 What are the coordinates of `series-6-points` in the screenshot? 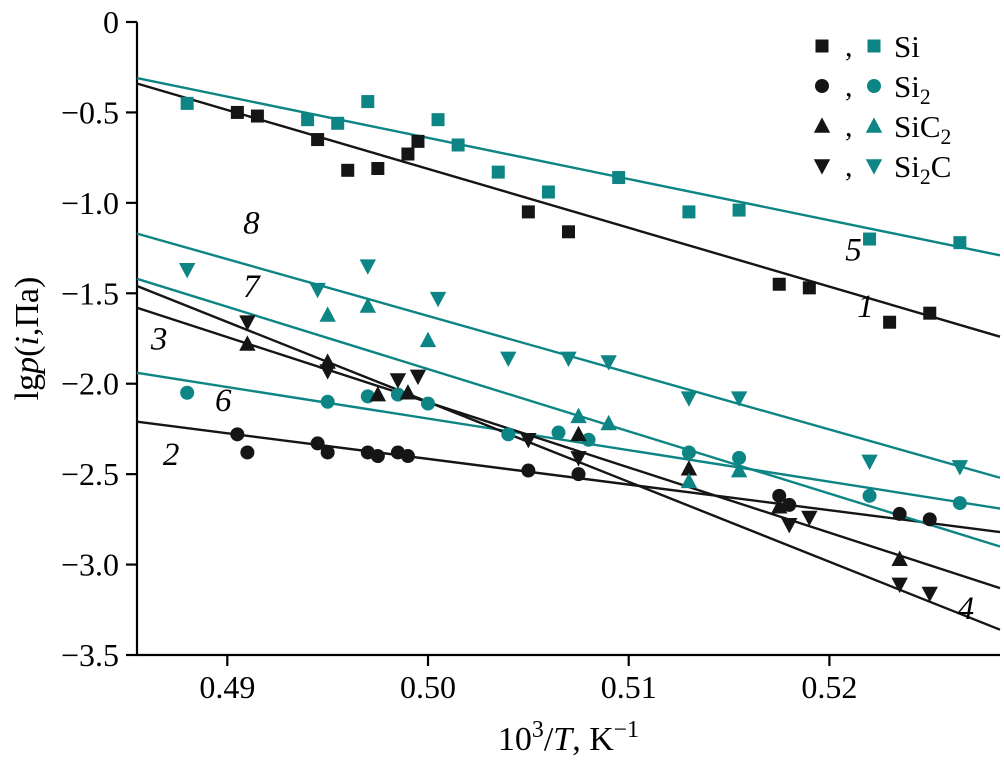 It's located at (573, 448).